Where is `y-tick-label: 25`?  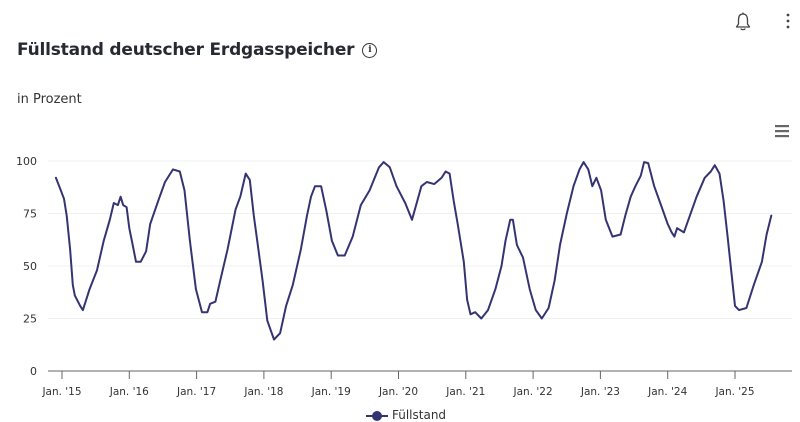 y-tick-label: 25 is located at coordinates (30, 319).